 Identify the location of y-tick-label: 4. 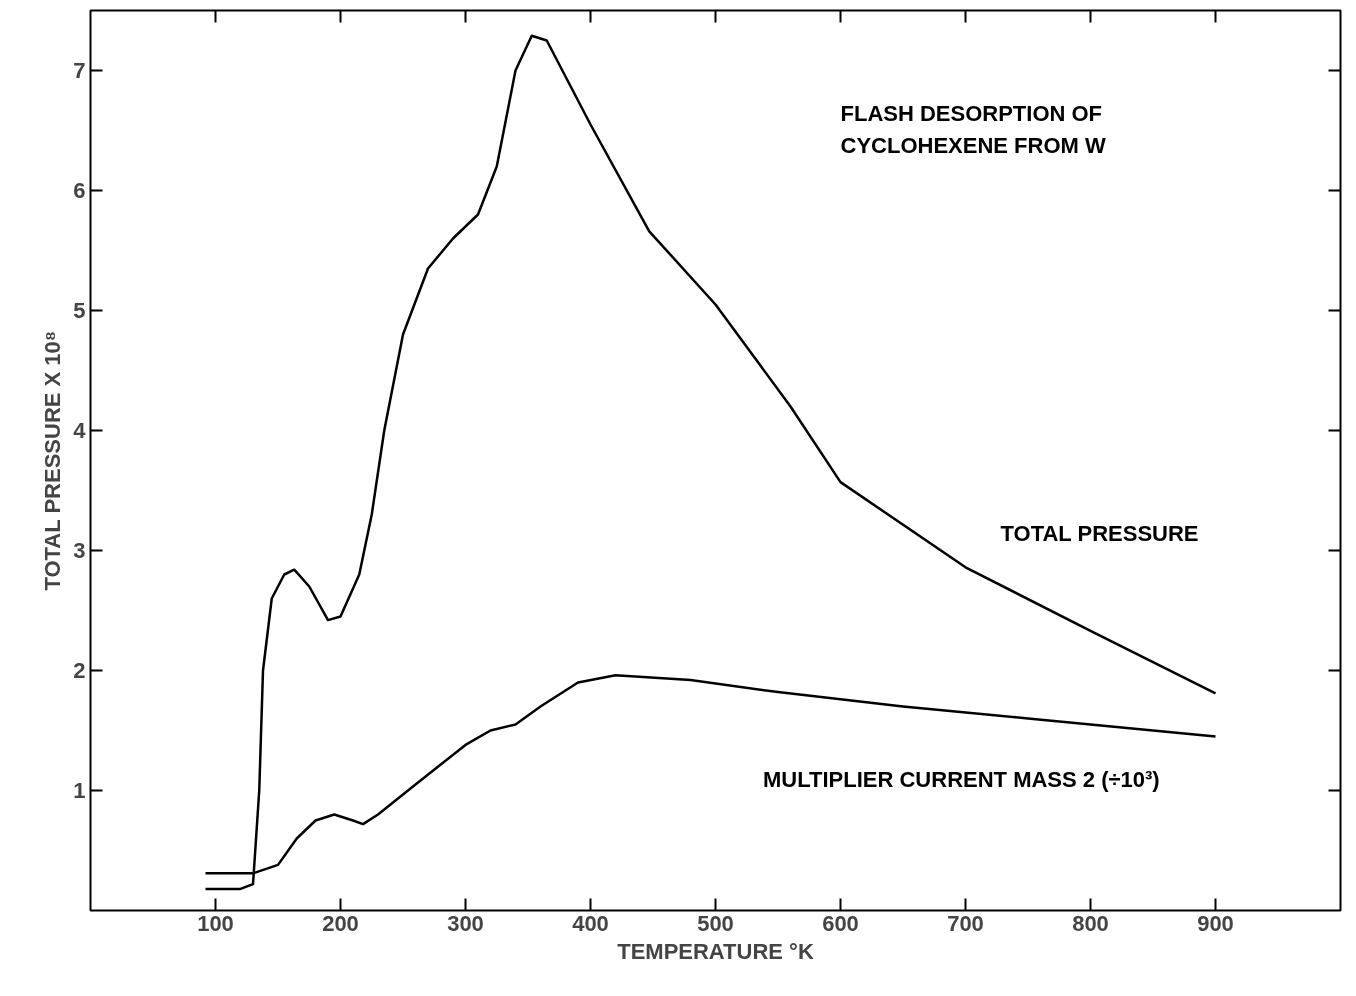
(80, 430).